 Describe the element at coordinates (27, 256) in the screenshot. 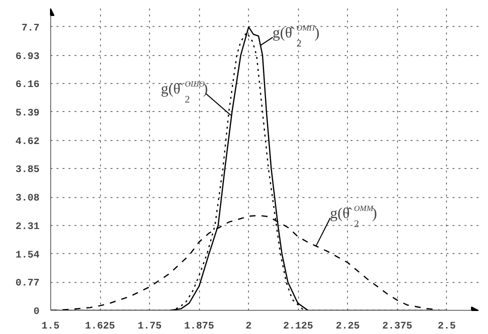

I see `y-tick-label: 1.54` at that location.